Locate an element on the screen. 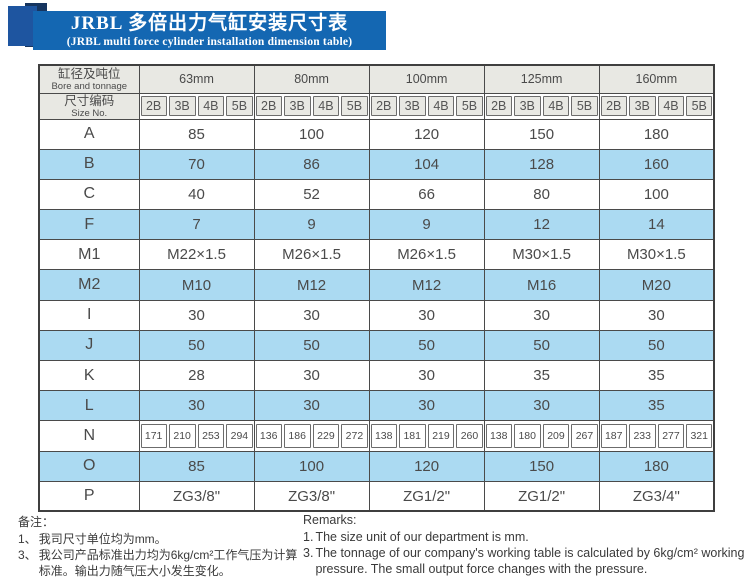  cell-N-160mm-4B: 277 is located at coordinates (671, 436).